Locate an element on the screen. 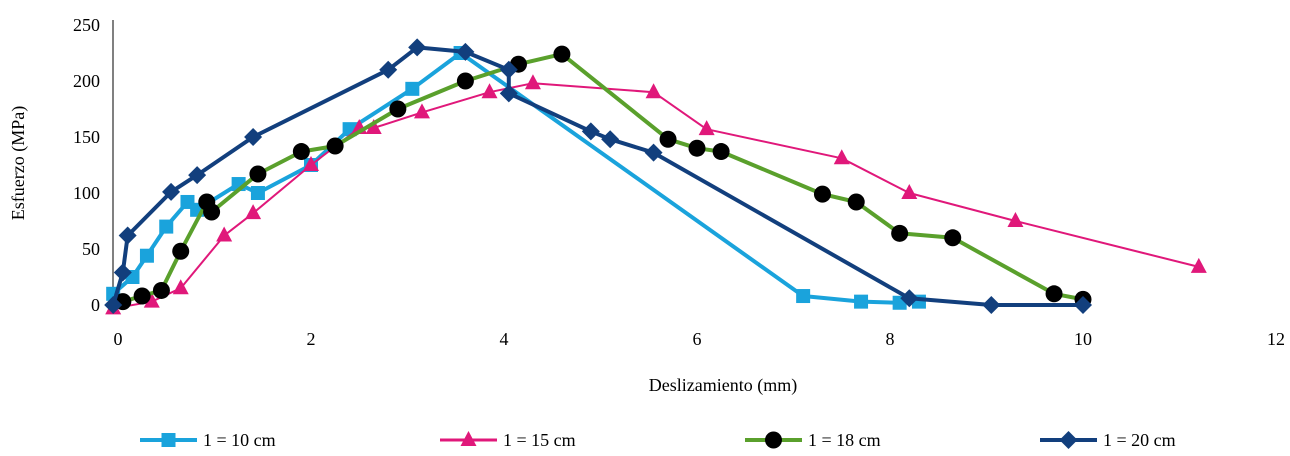  legend-item-3: 1 = 18 cm is located at coordinates (813, 440).